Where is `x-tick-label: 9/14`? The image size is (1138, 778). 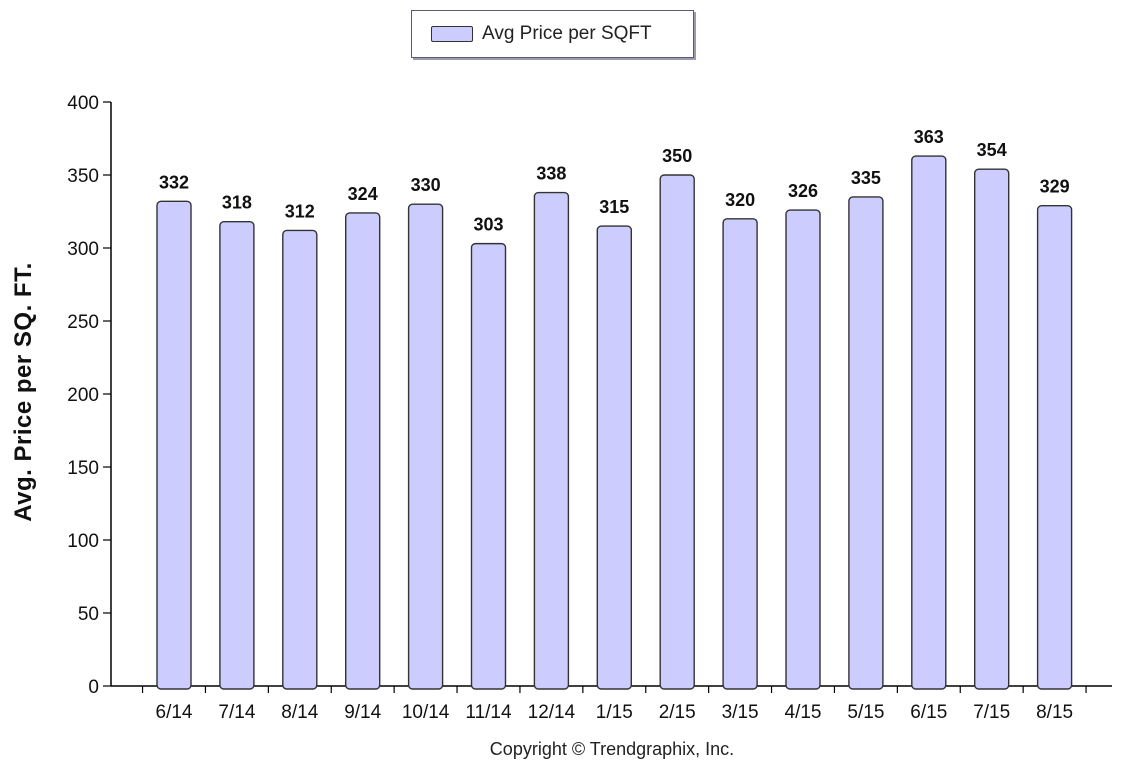
x-tick-label: 9/14 is located at coordinates (362, 712).